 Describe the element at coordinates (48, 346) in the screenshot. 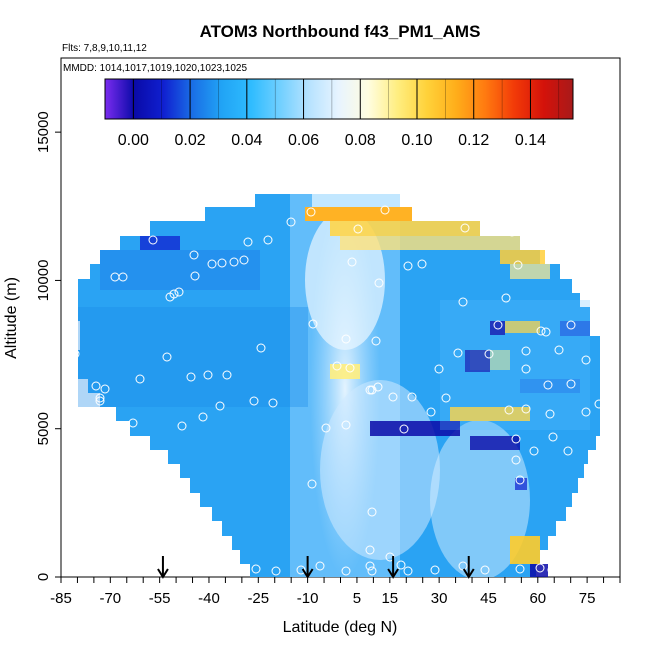

I see `y-axis: 0 5000 10000 15000` at that location.